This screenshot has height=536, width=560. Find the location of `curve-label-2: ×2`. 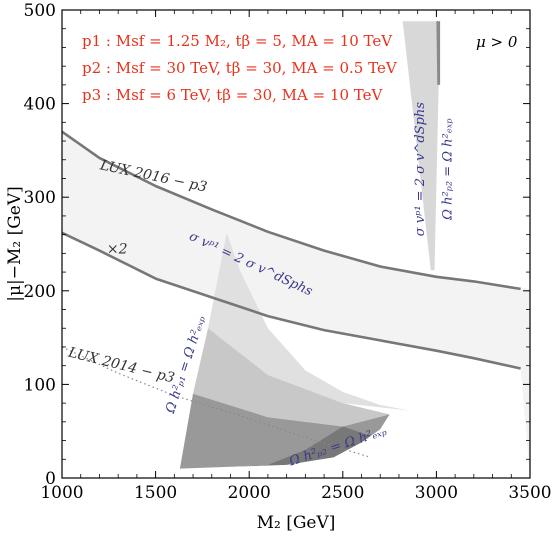

curve-label-2: ×2 is located at coordinates (117, 249).